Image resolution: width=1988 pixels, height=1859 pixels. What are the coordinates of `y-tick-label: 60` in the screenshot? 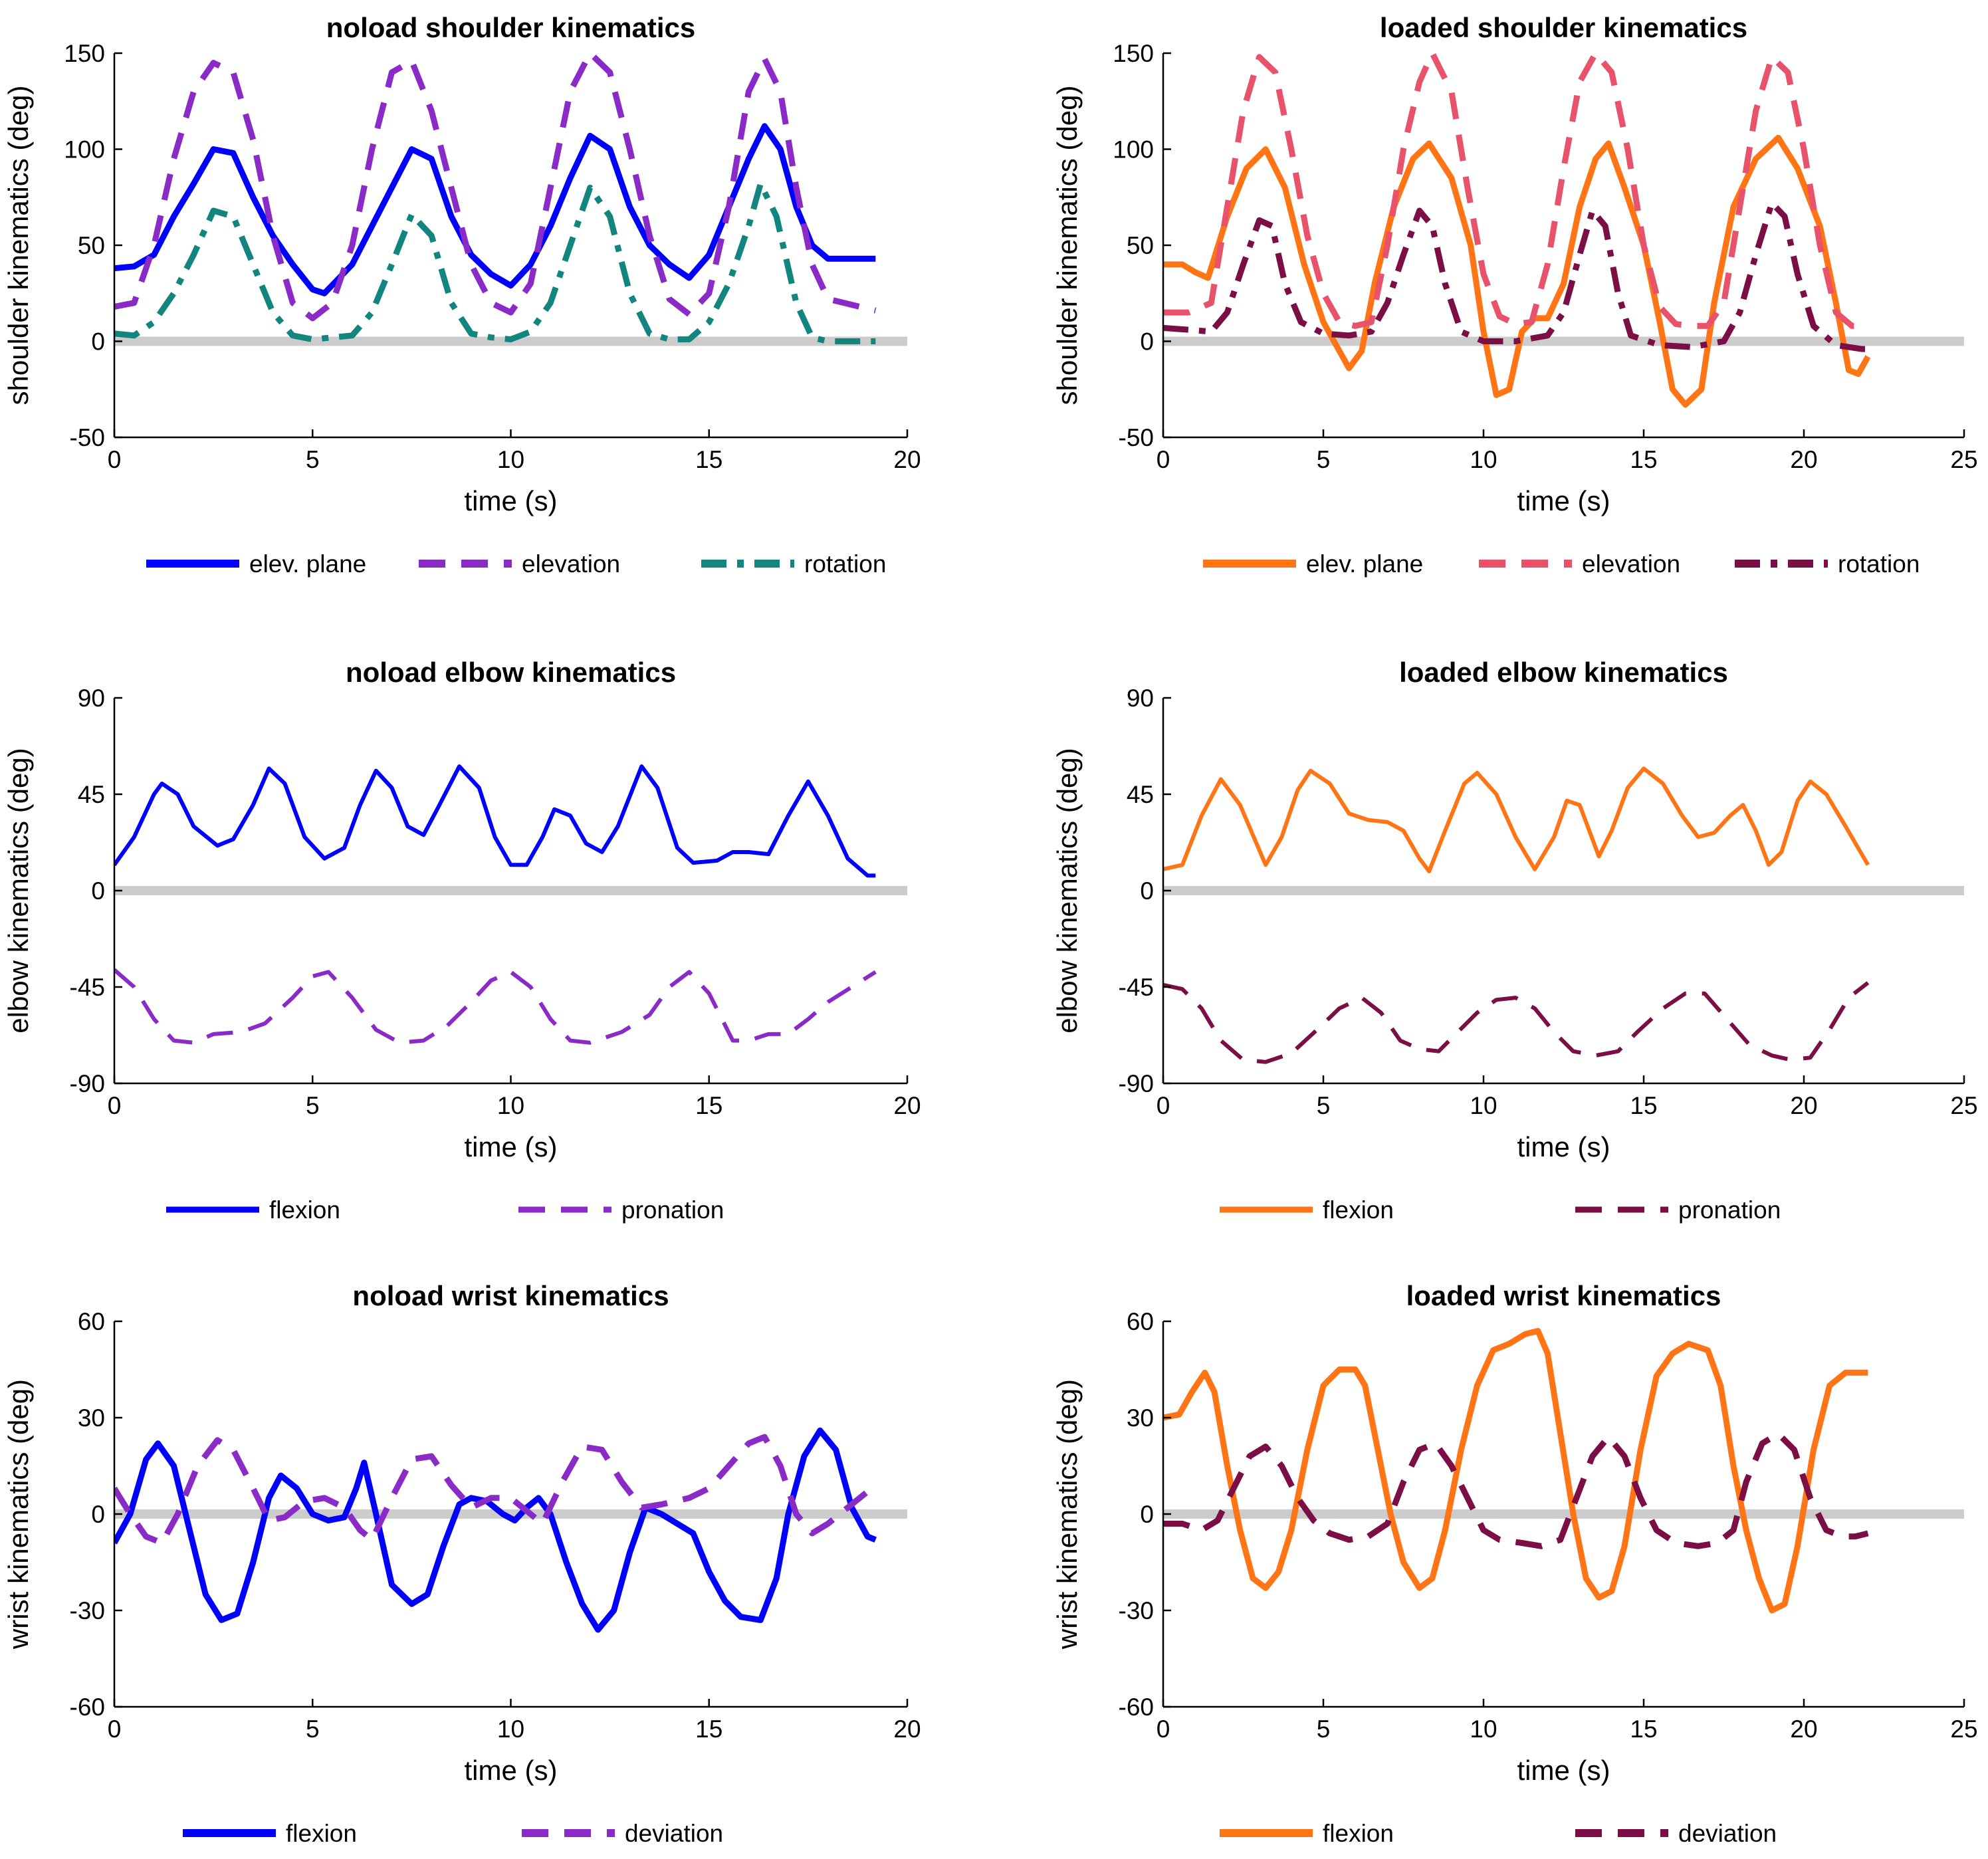 It's located at (1140, 1321).